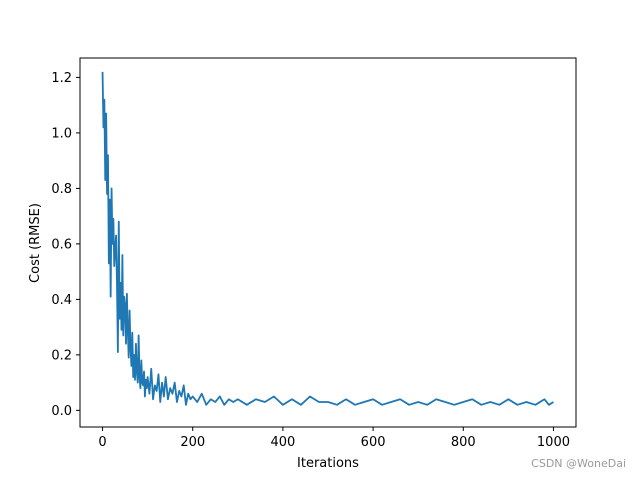 This screenshot has width=640, height=480. Describe the element at coordinates (61, 411) in the screenshot. I see `y-tick-label: 0.0` at that location.